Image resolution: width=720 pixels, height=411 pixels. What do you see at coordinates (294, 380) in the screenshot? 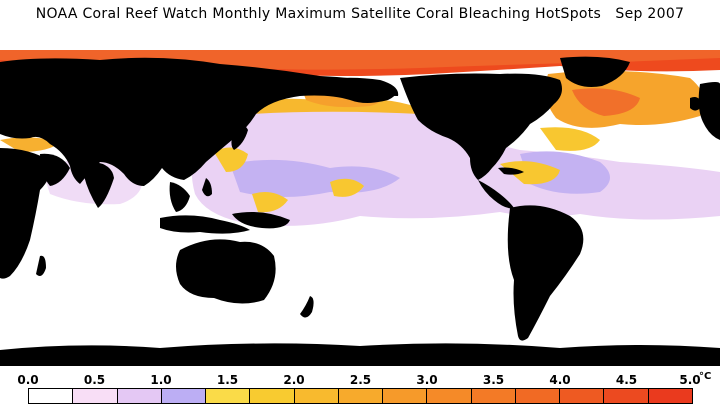
I see `scale-tick-label: 2.0` at bounding box center [294, 380].